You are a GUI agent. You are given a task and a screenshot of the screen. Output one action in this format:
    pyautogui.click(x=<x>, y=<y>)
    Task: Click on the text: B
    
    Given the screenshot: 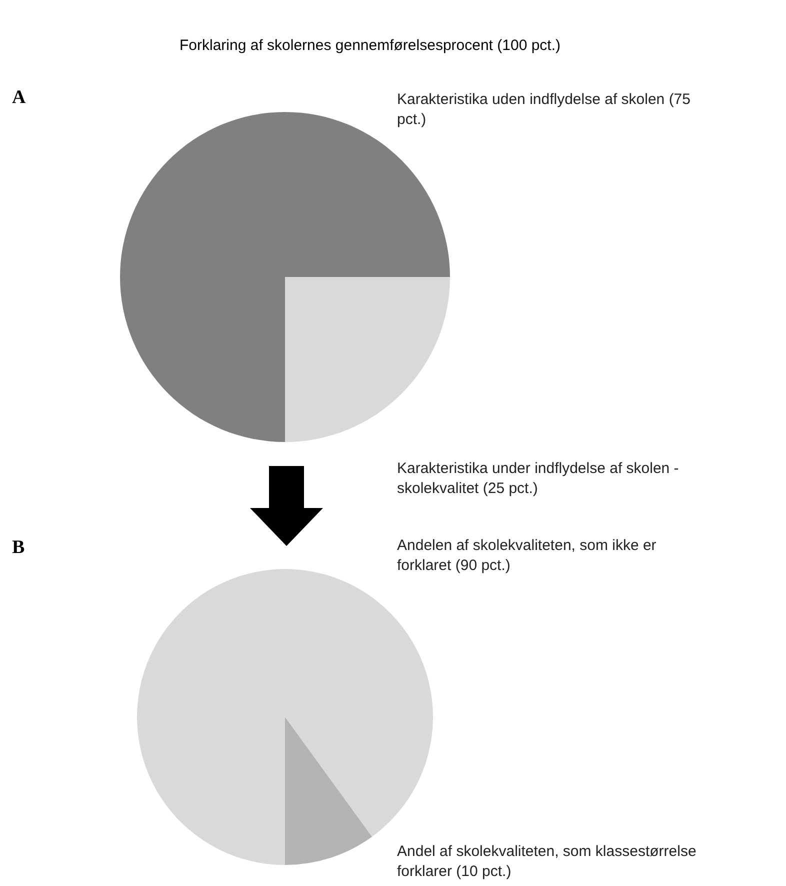 What is the action you would take?
    pyautogui.click(x=18, y=547)
    